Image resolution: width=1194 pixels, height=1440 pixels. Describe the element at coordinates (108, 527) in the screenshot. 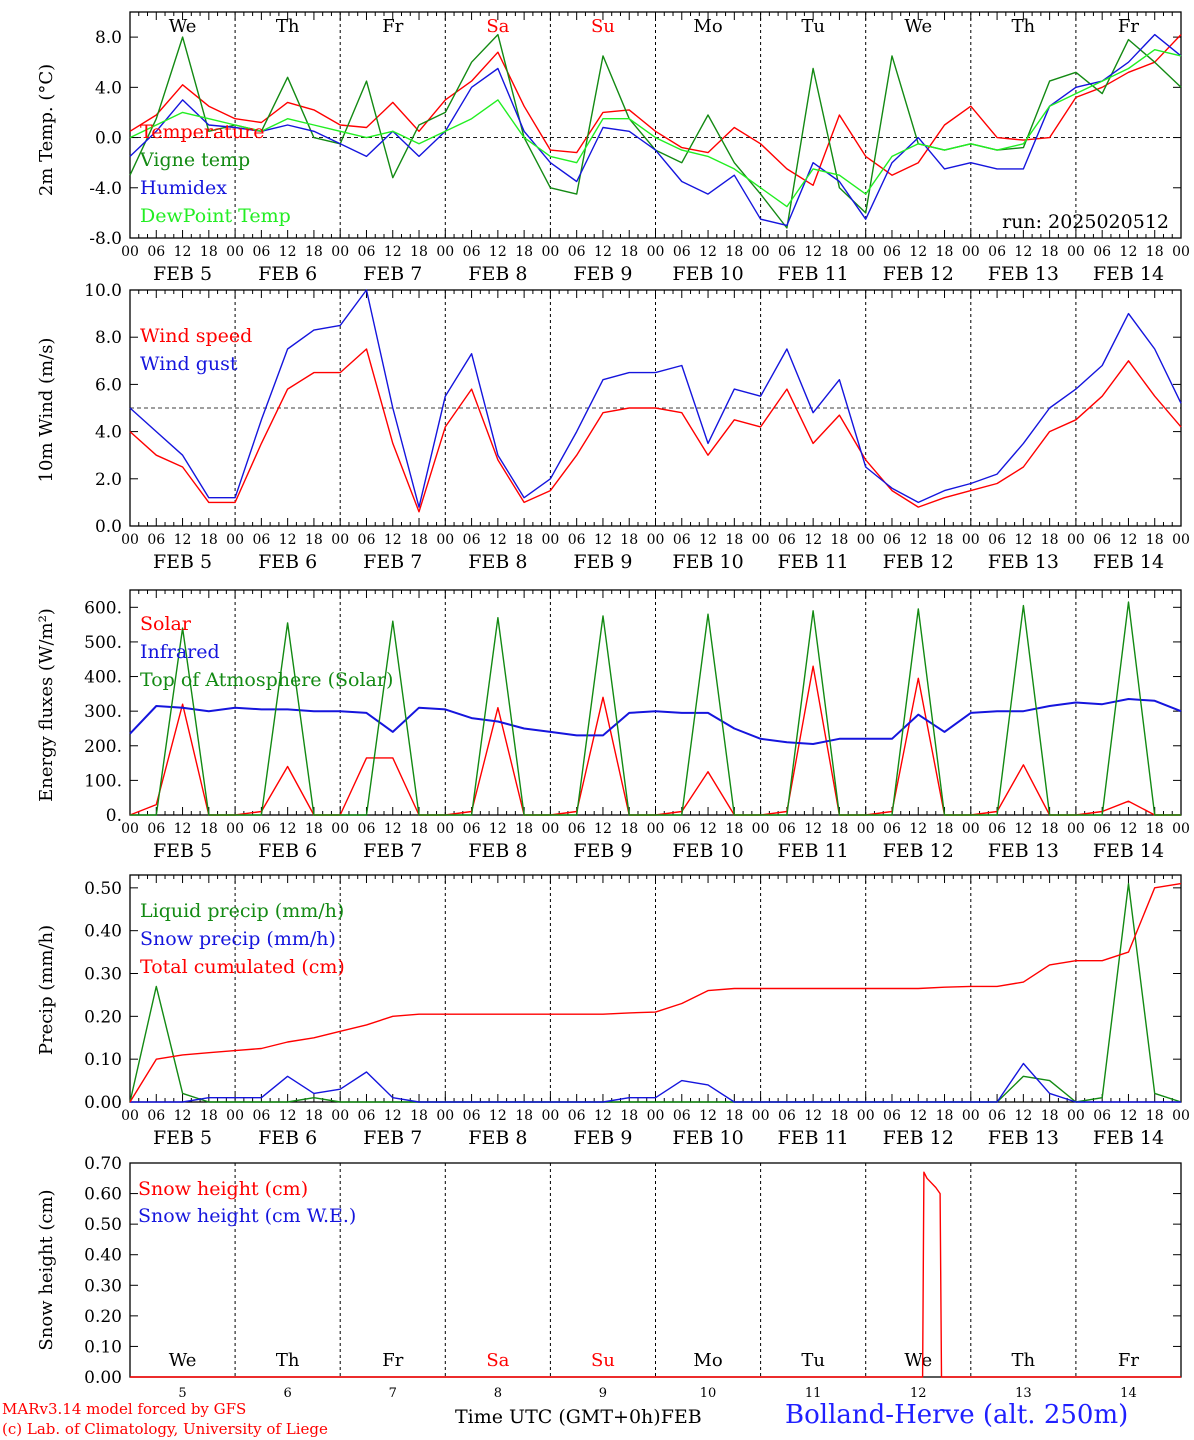

I see `y-tick-label: 0.0` at that location.